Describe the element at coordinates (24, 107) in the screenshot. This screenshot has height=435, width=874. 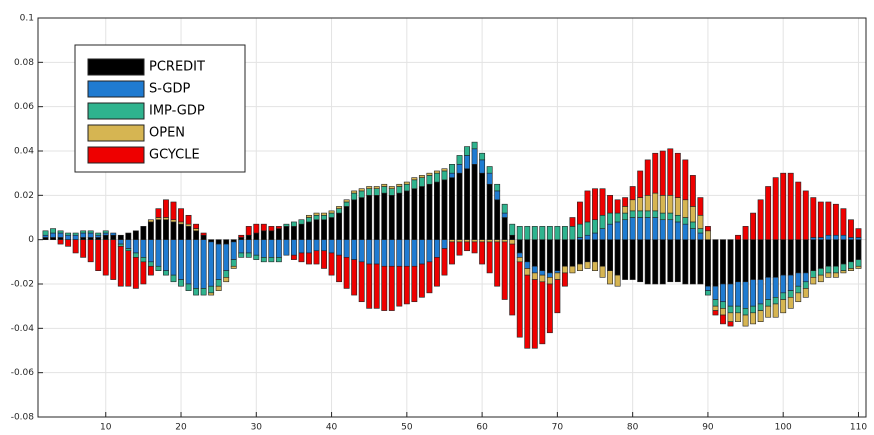
I see `y-tick-label: 0.06` at that location.